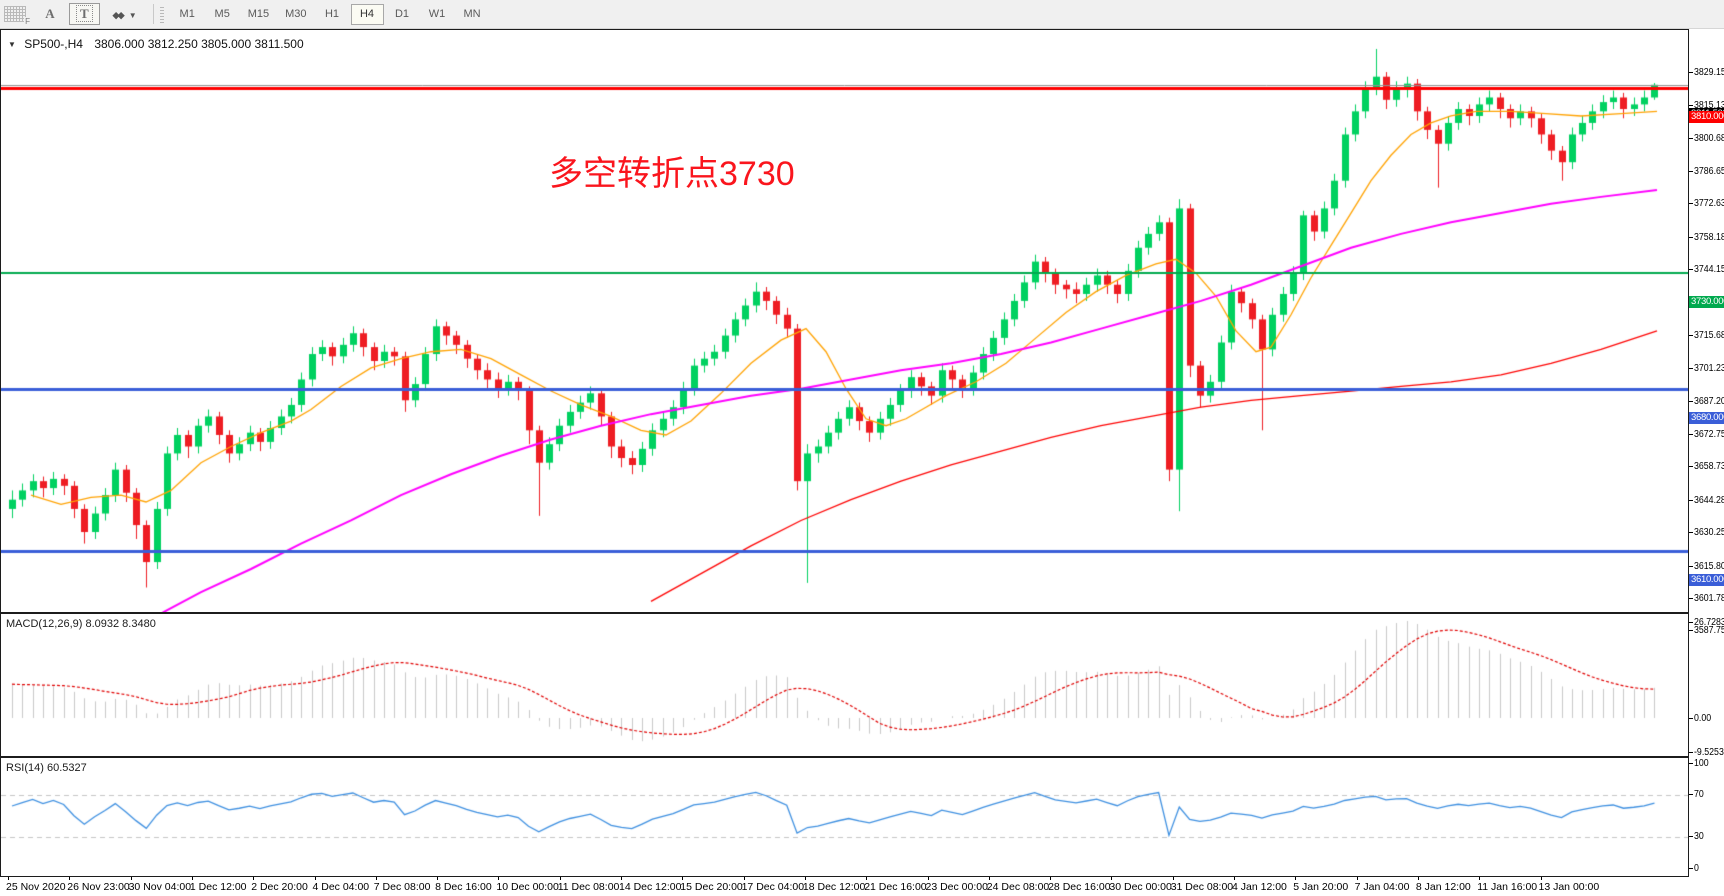  I want to click on symbol-period-label: SP500-,H4, so click(53, 44).